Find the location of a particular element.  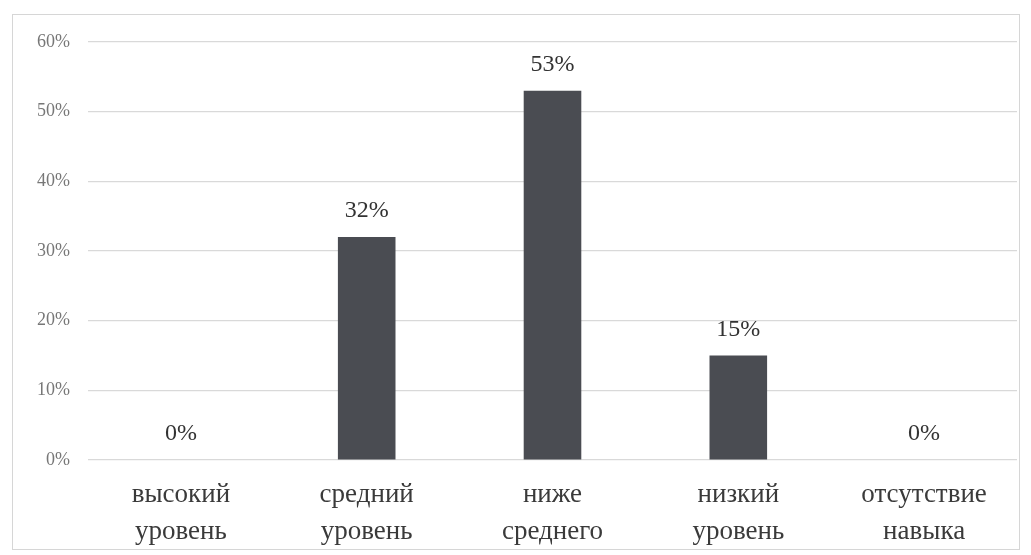

data-label: 53% is located at coordinates (552, 63).